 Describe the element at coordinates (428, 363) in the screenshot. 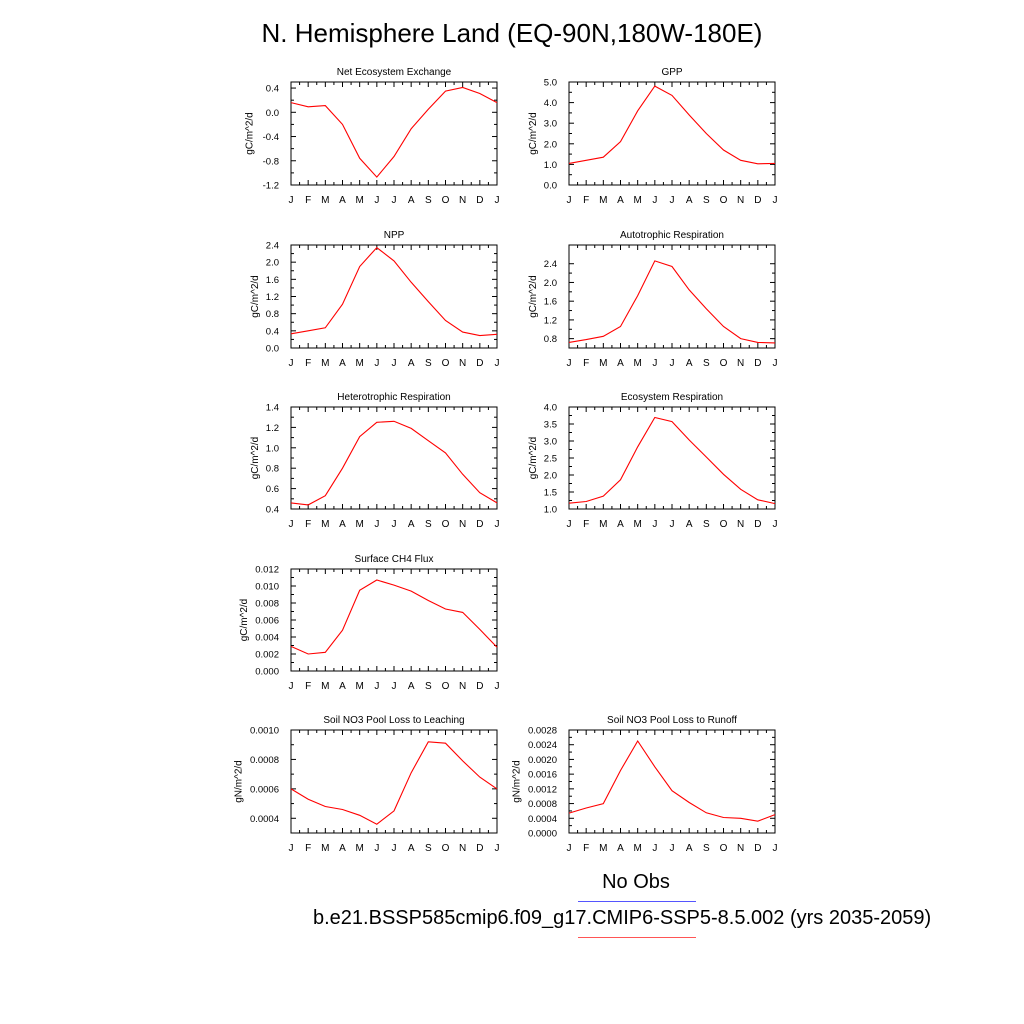

I see `x-tick-label: S` at that location.